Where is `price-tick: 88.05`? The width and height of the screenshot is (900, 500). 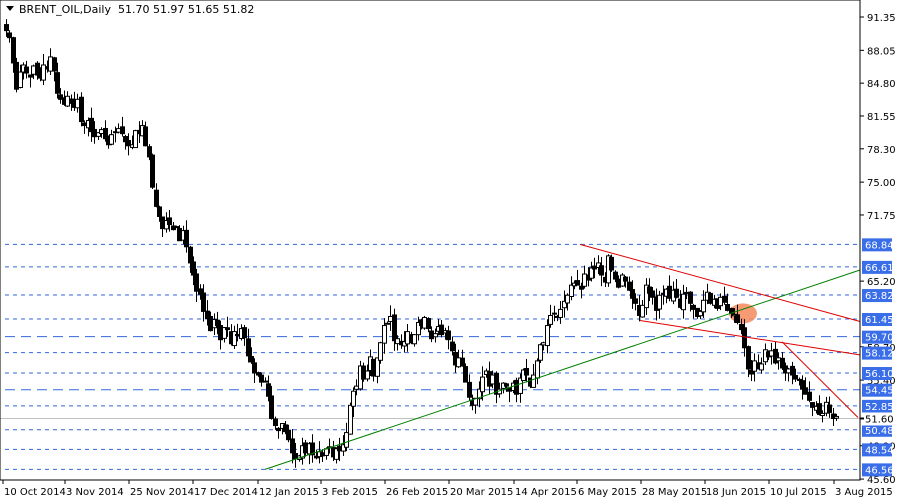
price-tick: 88.05 is located at coordinates (881, 51).